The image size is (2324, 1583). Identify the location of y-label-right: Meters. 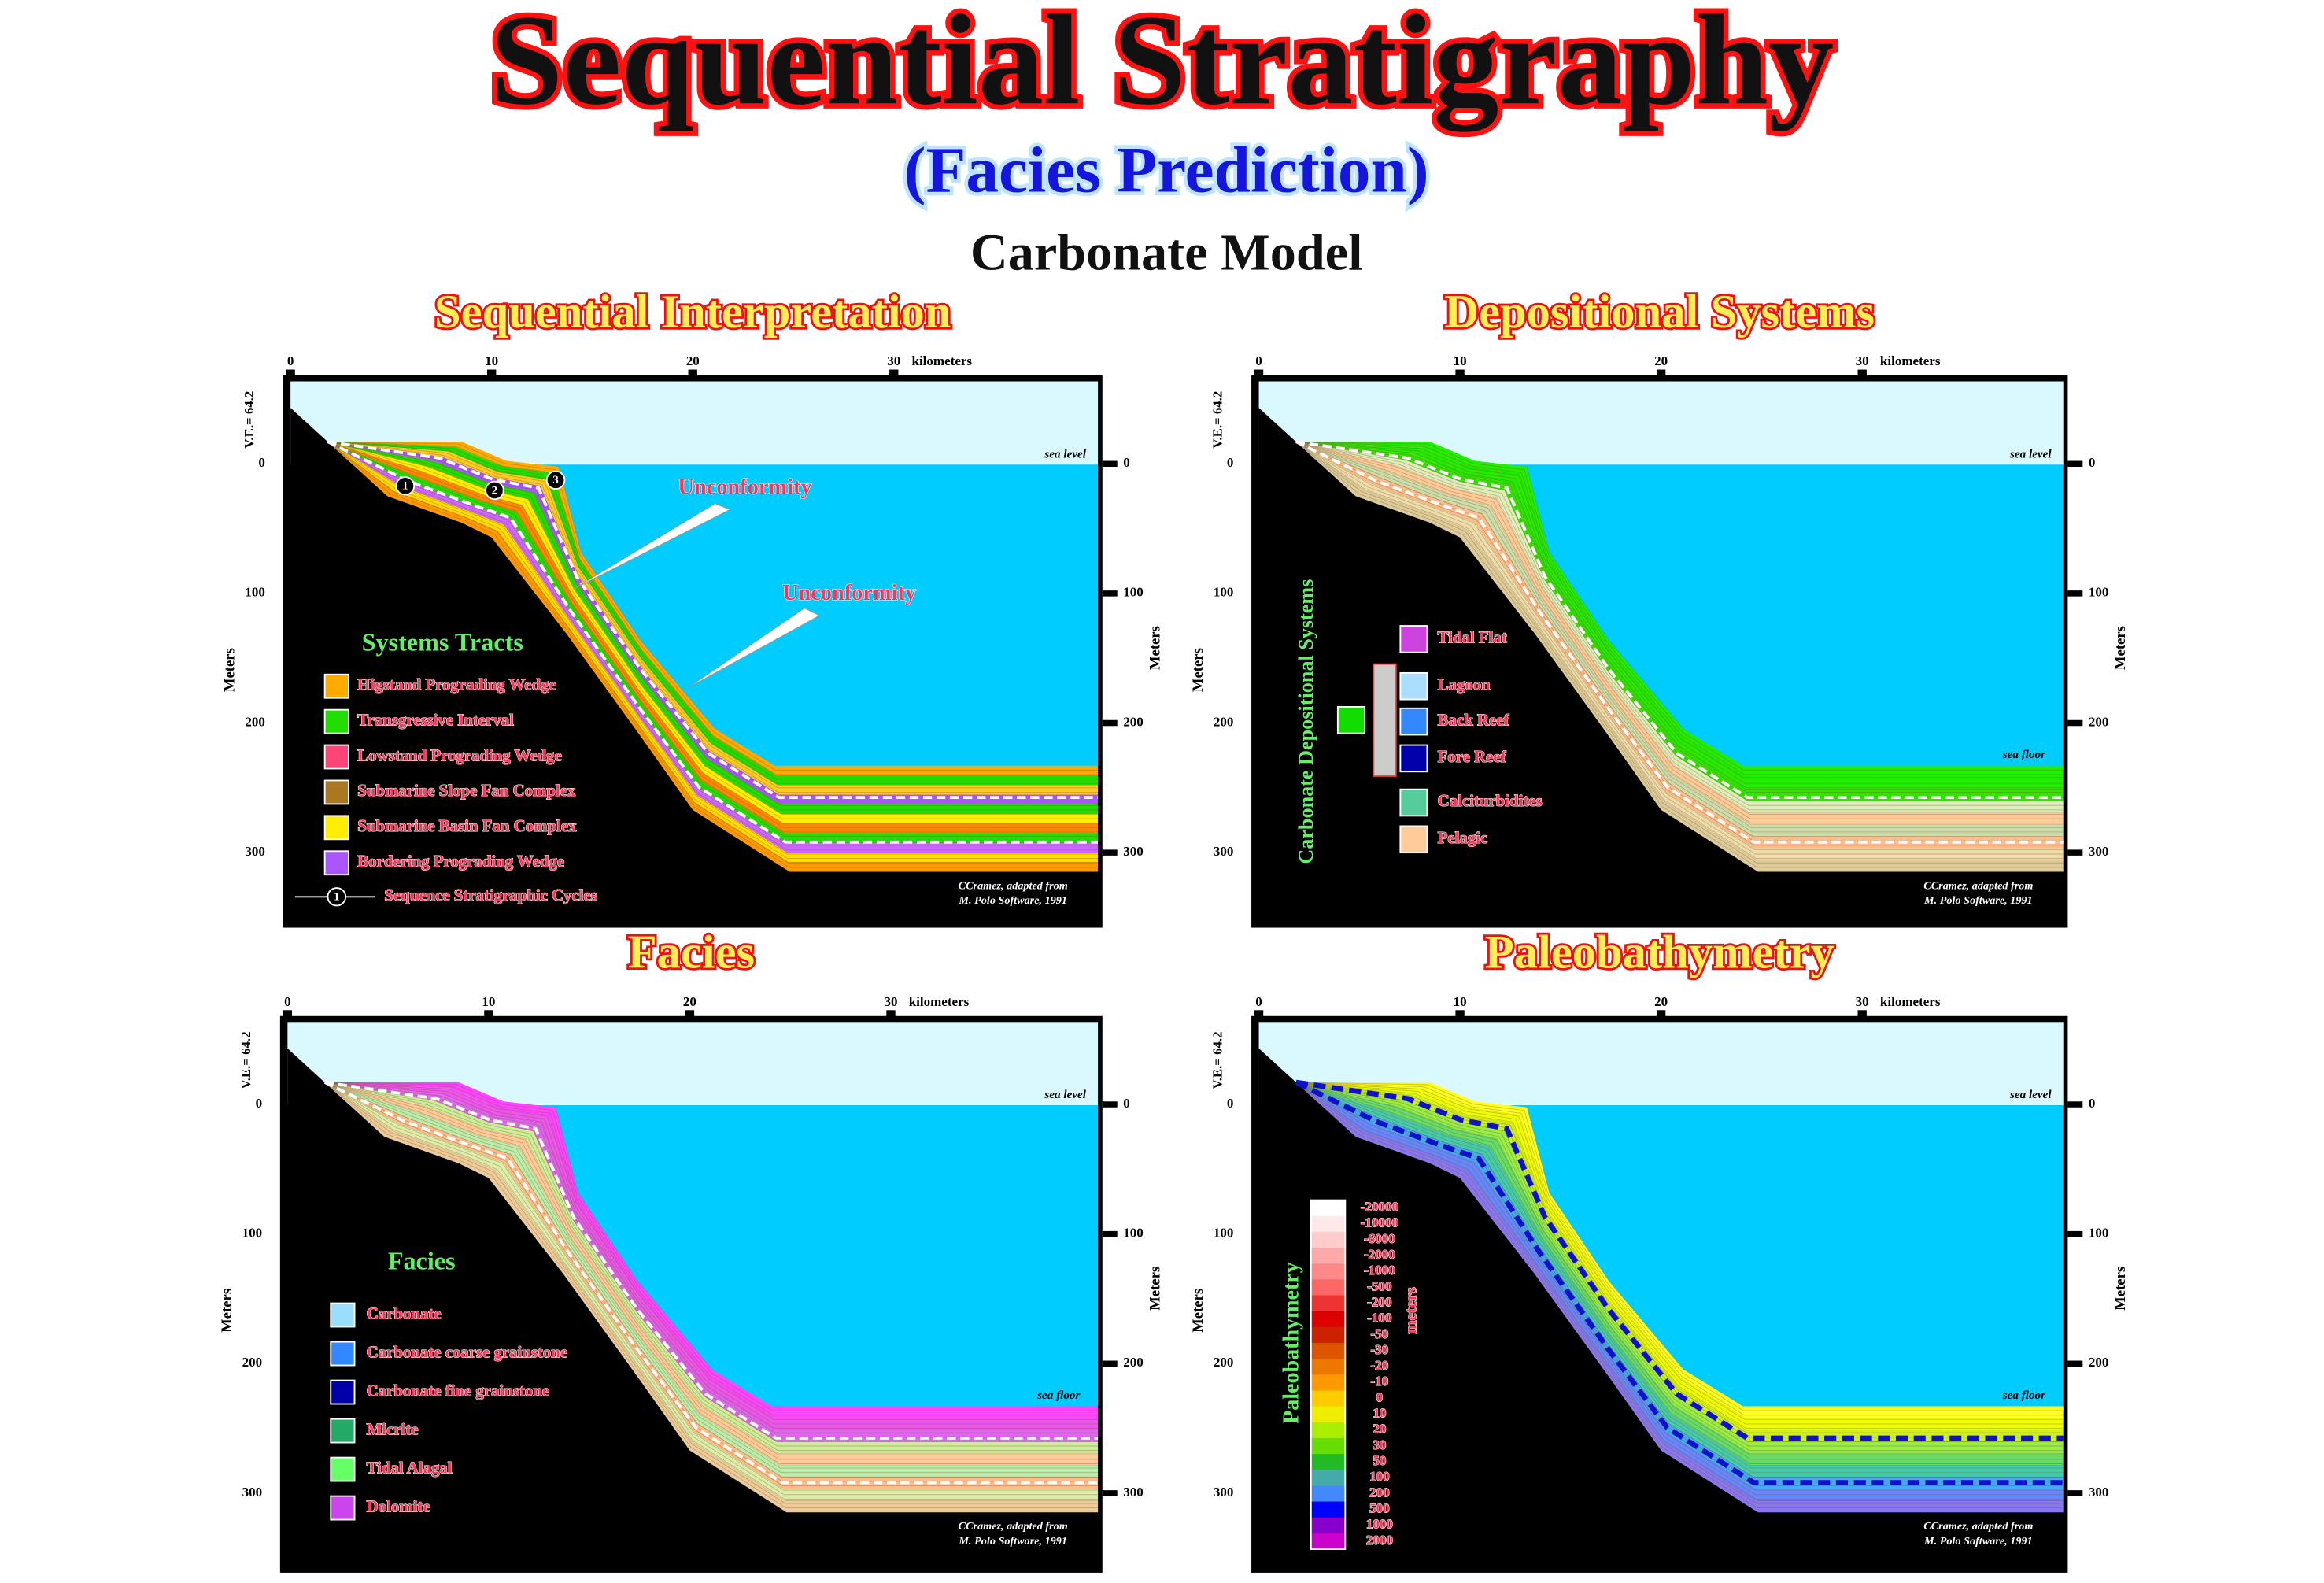
(1155, 1289).